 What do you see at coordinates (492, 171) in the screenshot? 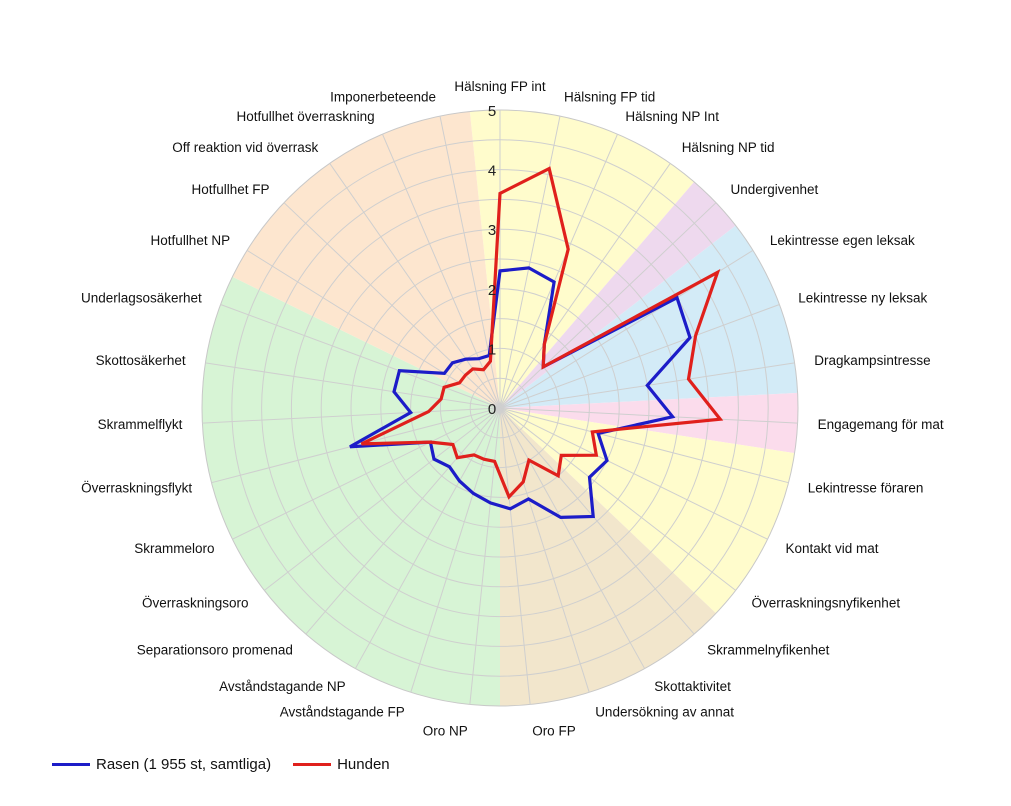
I see `tick-label-4: 4` at bounding box center [492, 171].